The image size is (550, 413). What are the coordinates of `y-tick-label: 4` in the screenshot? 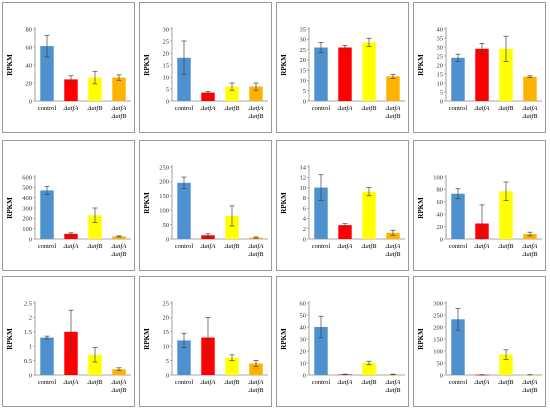 It's located at (305, 219).